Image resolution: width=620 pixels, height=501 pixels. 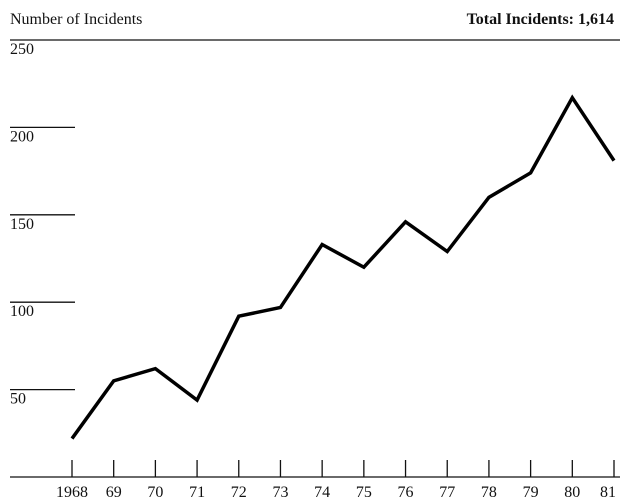 I want to click on y-tick-label: 50, so click(x=18, y=399).